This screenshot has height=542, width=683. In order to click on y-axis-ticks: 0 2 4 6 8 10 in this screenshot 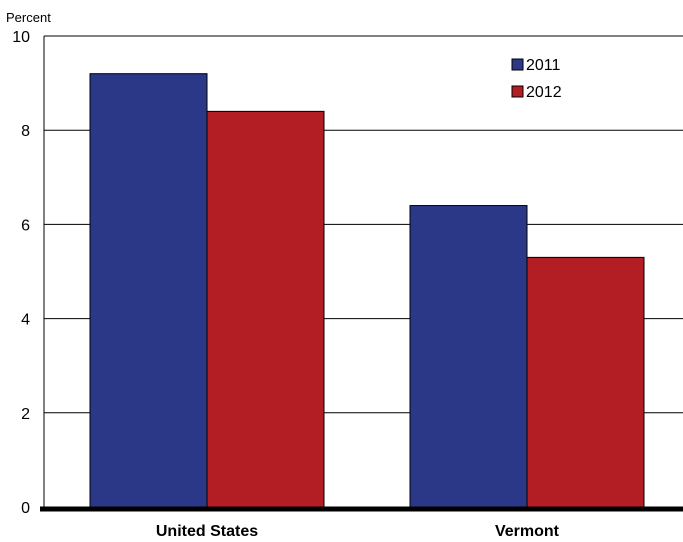, I will do `click(21, 273)`.